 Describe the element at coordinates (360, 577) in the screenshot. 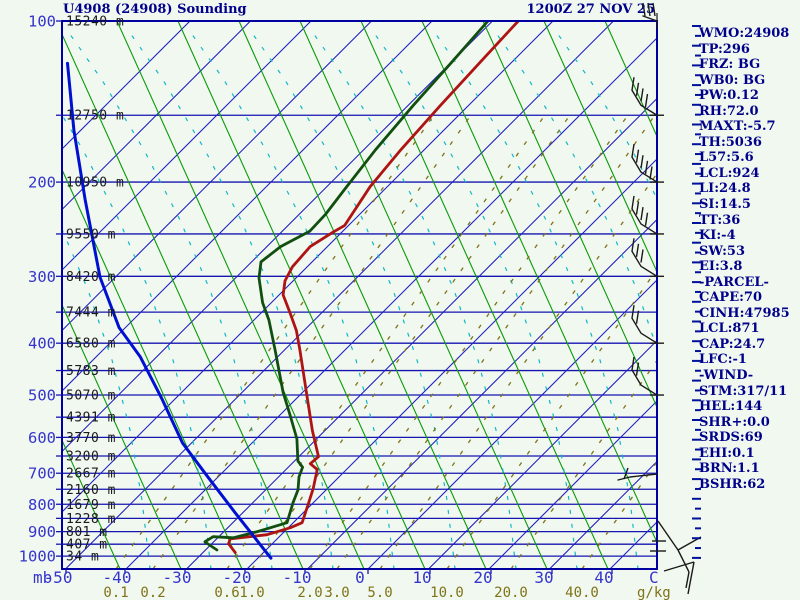

I see `temp-tick-label: 0` at that location.